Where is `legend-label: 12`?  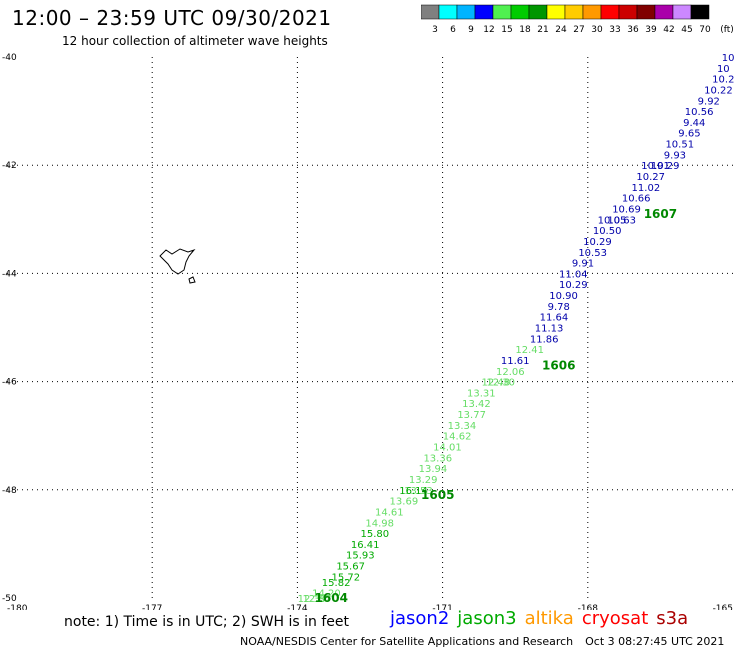
legend-label: 12 is located at coordinates (488, 30).